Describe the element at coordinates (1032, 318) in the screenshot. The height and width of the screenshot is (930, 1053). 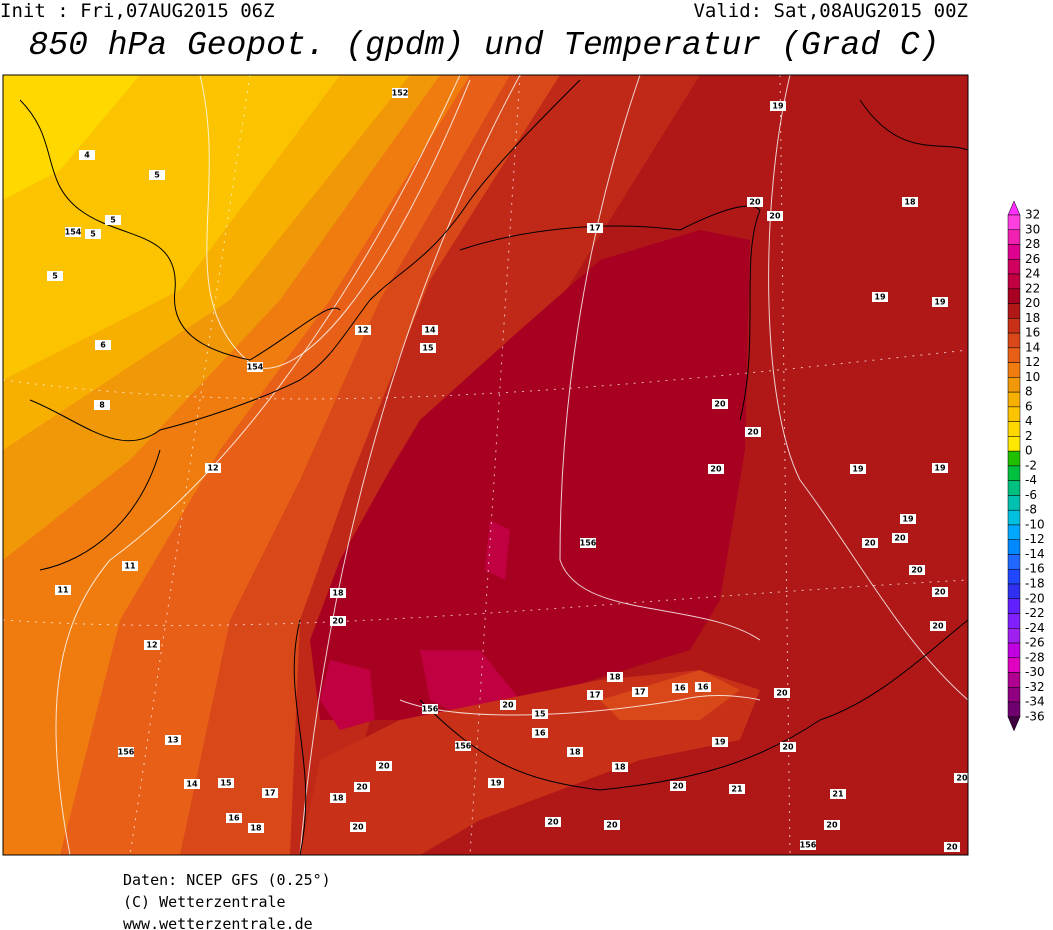
I see `colorbar-label: 18` at that location.